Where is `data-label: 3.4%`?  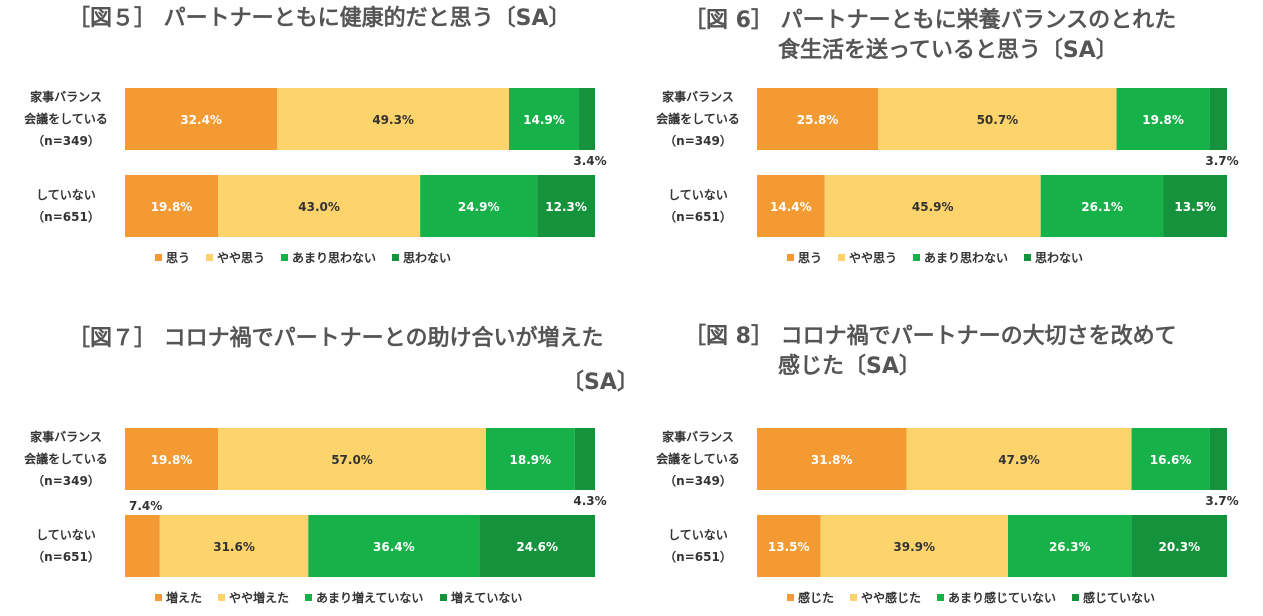 data-label: 3.4% is located at coordinates (589, 161).